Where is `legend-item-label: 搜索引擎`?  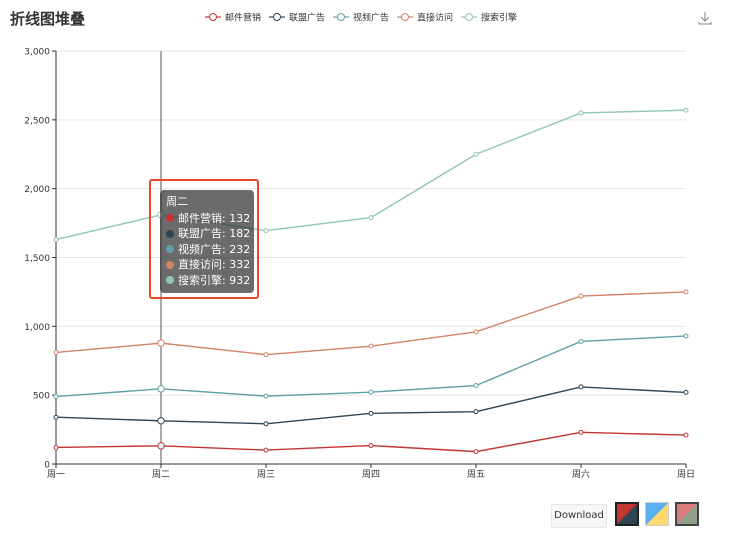 legend-item-label: 搜索引擎 is located at coordinates (499, 18).